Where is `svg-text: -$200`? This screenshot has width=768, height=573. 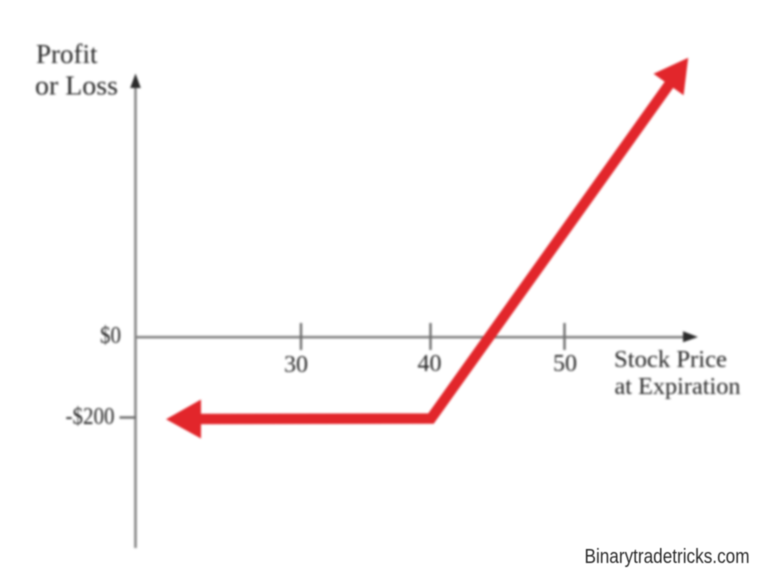
svg-text: -$200 is located at coordinates (90, 417).